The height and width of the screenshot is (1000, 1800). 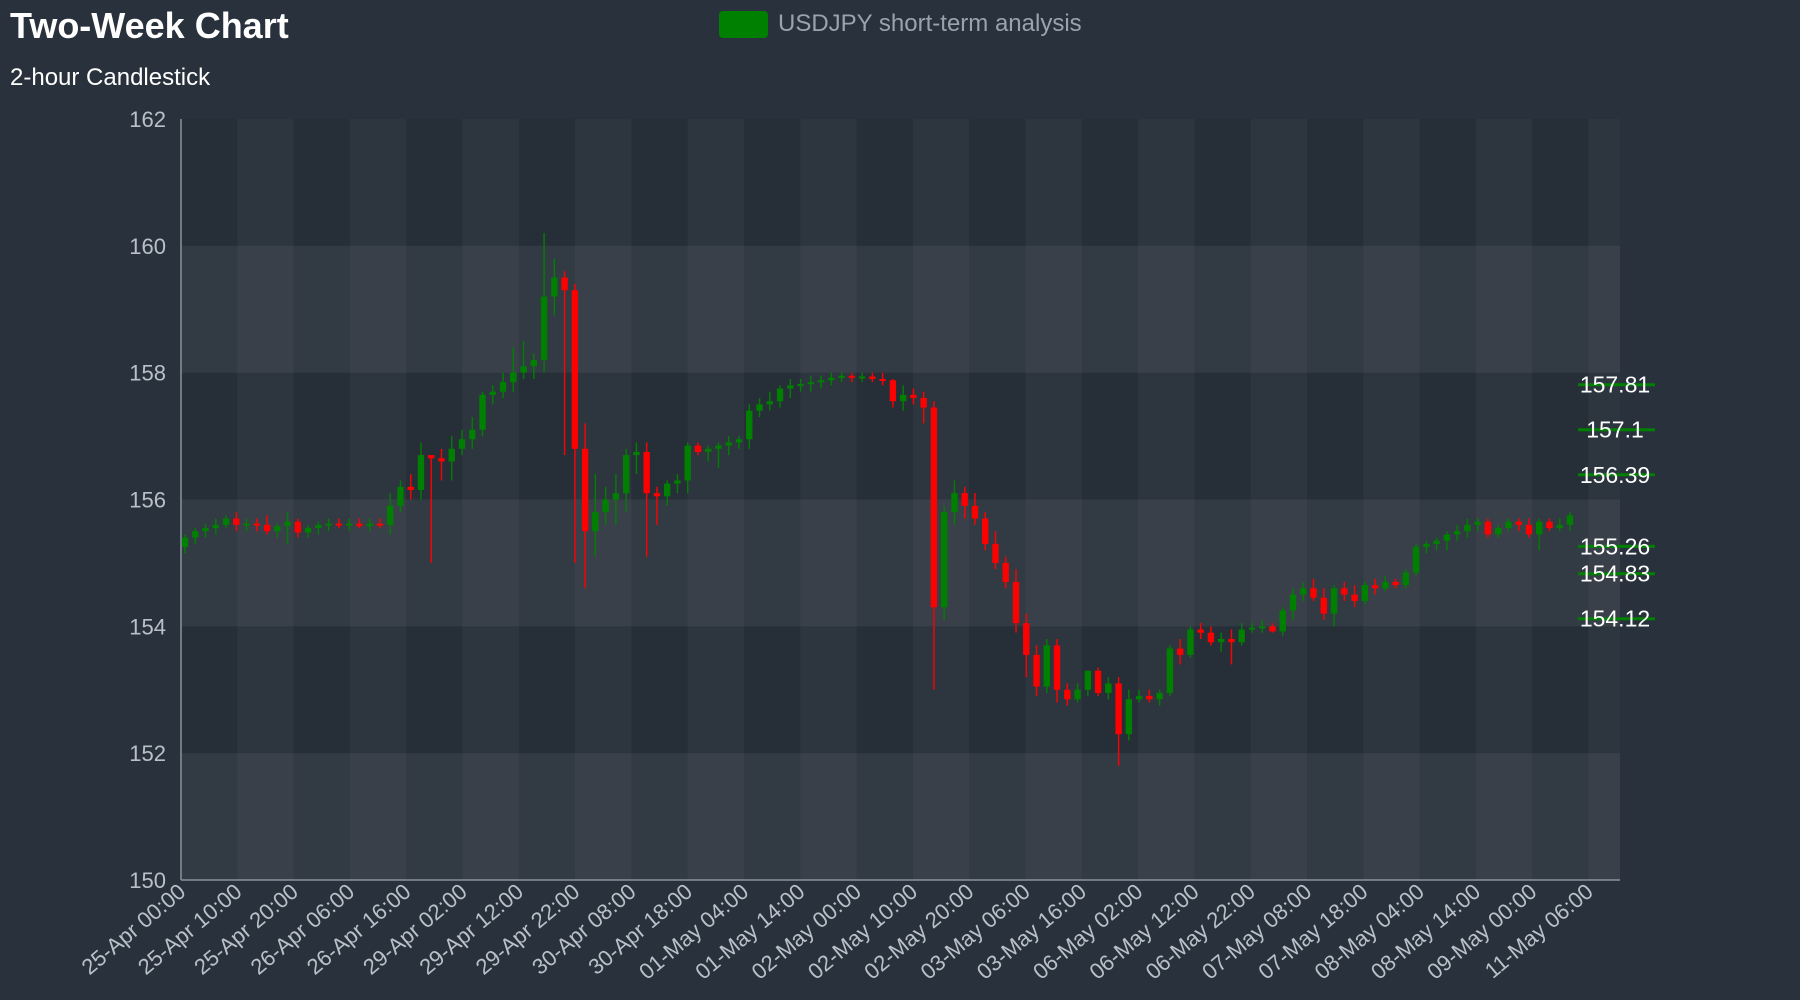 I want to click on legend-label: USDJPY short-term analysis, so click(x=930, y=23).